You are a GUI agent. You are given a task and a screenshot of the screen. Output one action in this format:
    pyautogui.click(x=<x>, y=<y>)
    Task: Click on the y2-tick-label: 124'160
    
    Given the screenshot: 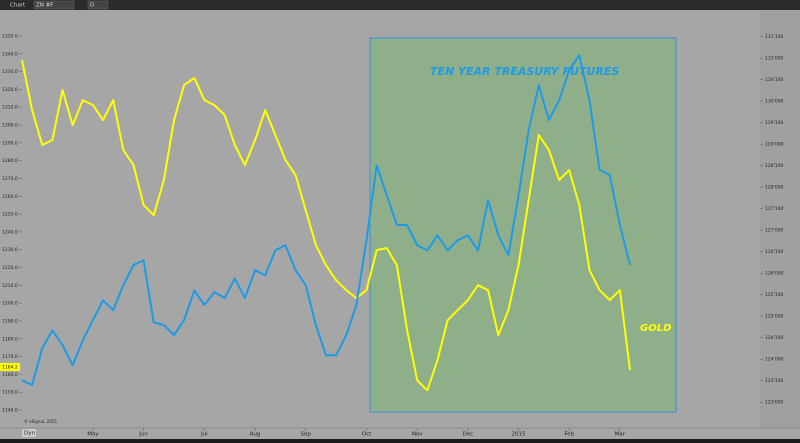 What is the action you would take?
    pyautogui.click(x=774, y=338)
    